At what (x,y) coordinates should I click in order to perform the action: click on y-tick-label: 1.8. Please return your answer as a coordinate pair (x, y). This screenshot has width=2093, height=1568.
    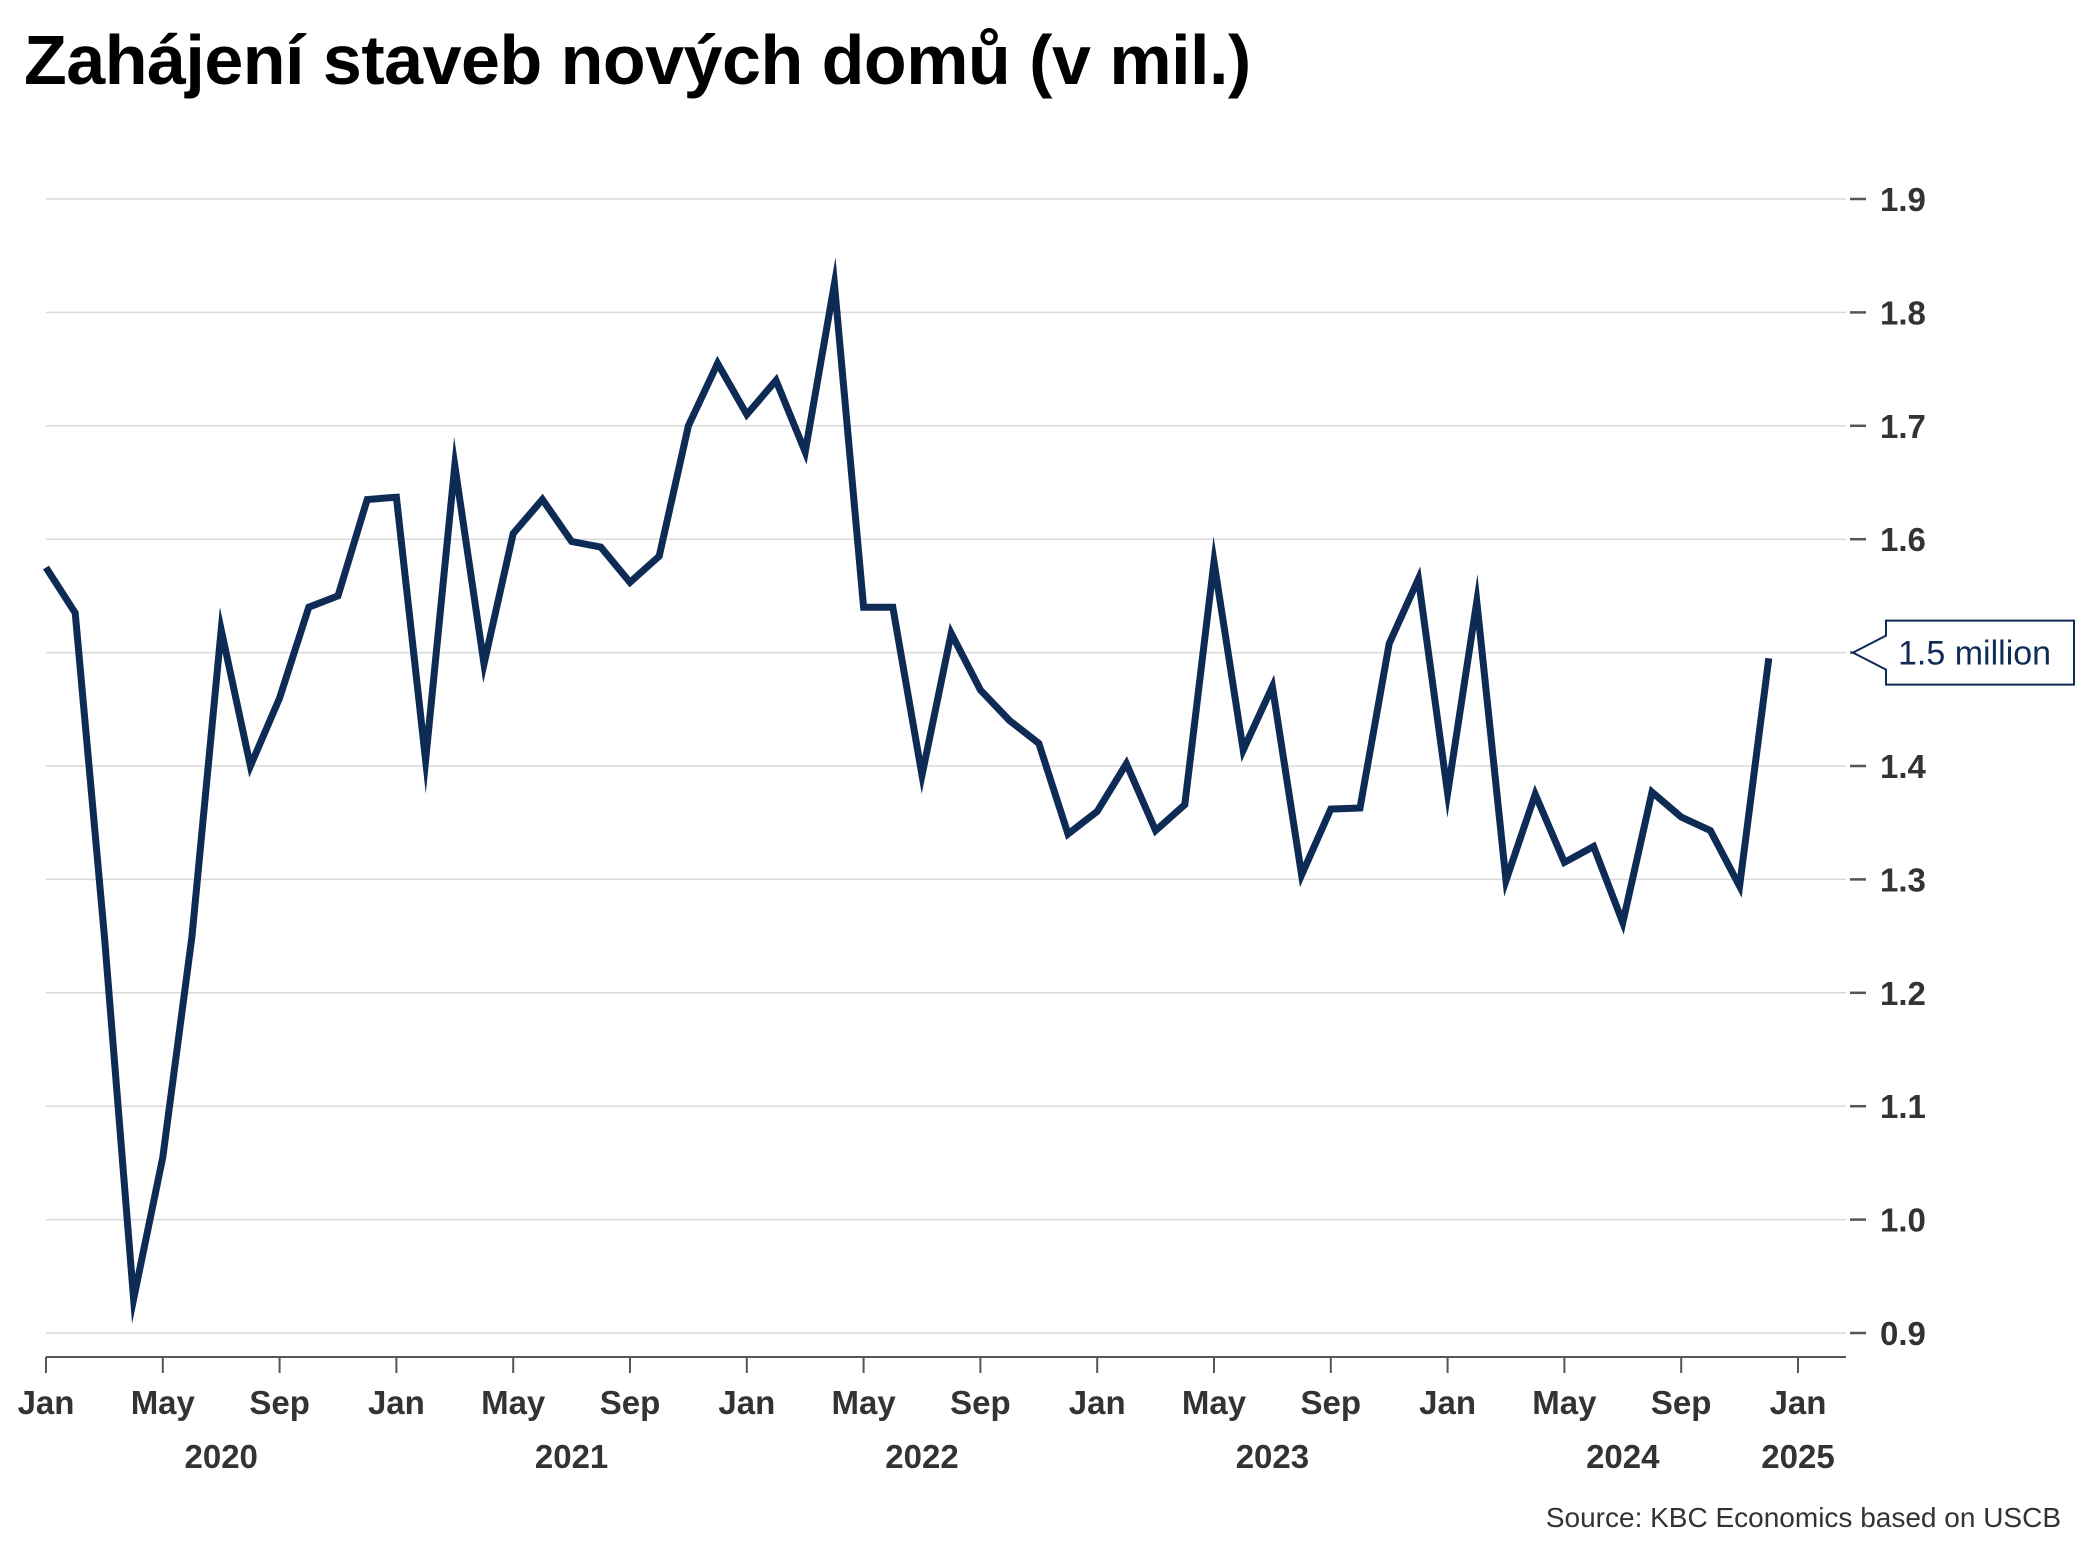
    Looking at the image, I should click on (1903, 312).